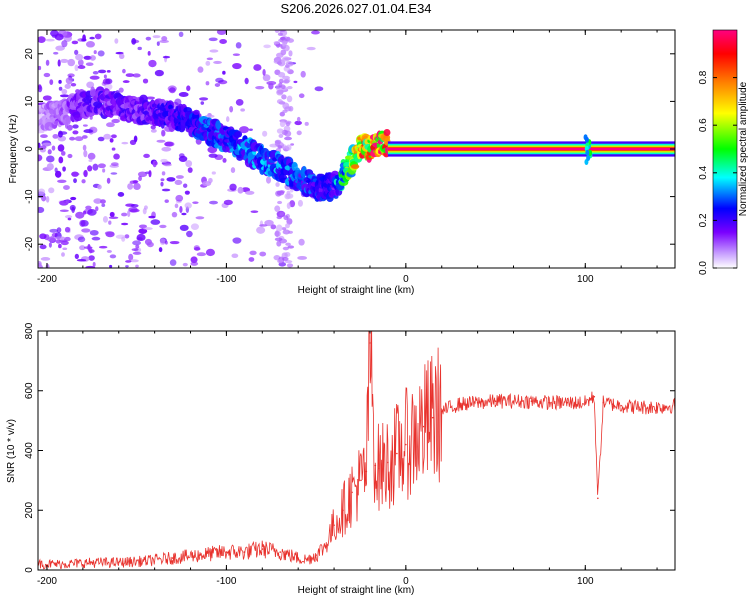 The width and height of the screenshot is (750, 600). I want to click on snr-x-label: Height of straight line (km), so click(356, 590).